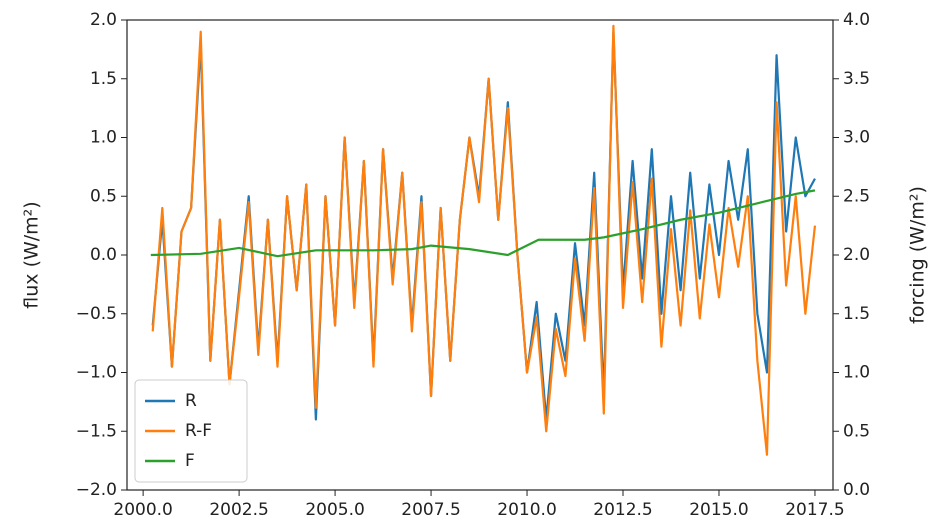 The height and width of the screenshot is (531, 933). I want to click on y-tick-label: −0.5, so click(96, 314).